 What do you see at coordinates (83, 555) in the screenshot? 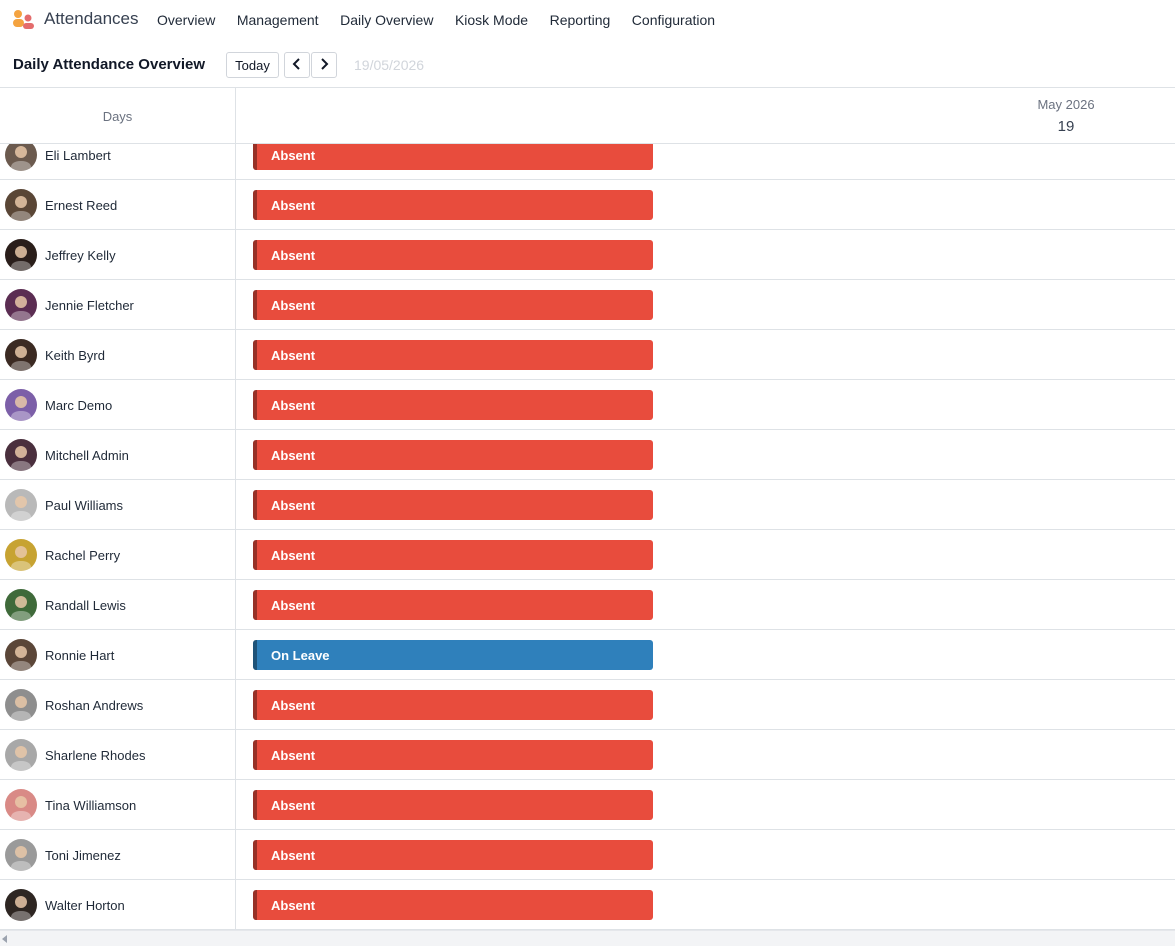
I see `employee-name: Rachel Perry` at bounding box center [83, 555].